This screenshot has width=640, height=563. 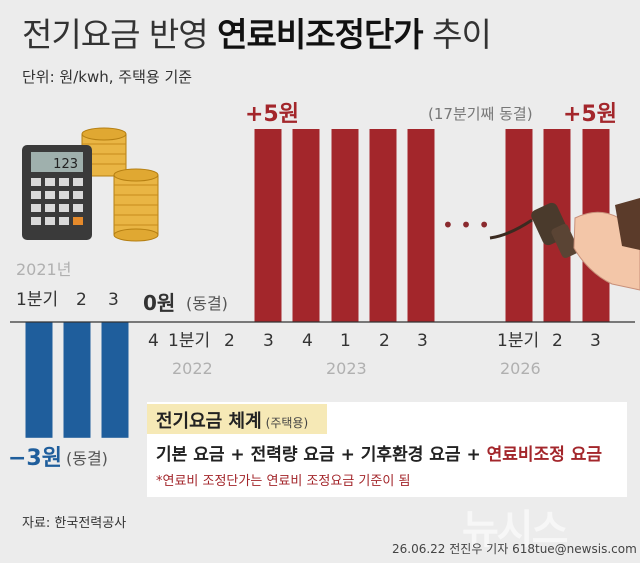 What do you see at coordinates (345, 341) in the screenshot?
I see `tick-2023-q1: 1` at bounding box center [345, 341].